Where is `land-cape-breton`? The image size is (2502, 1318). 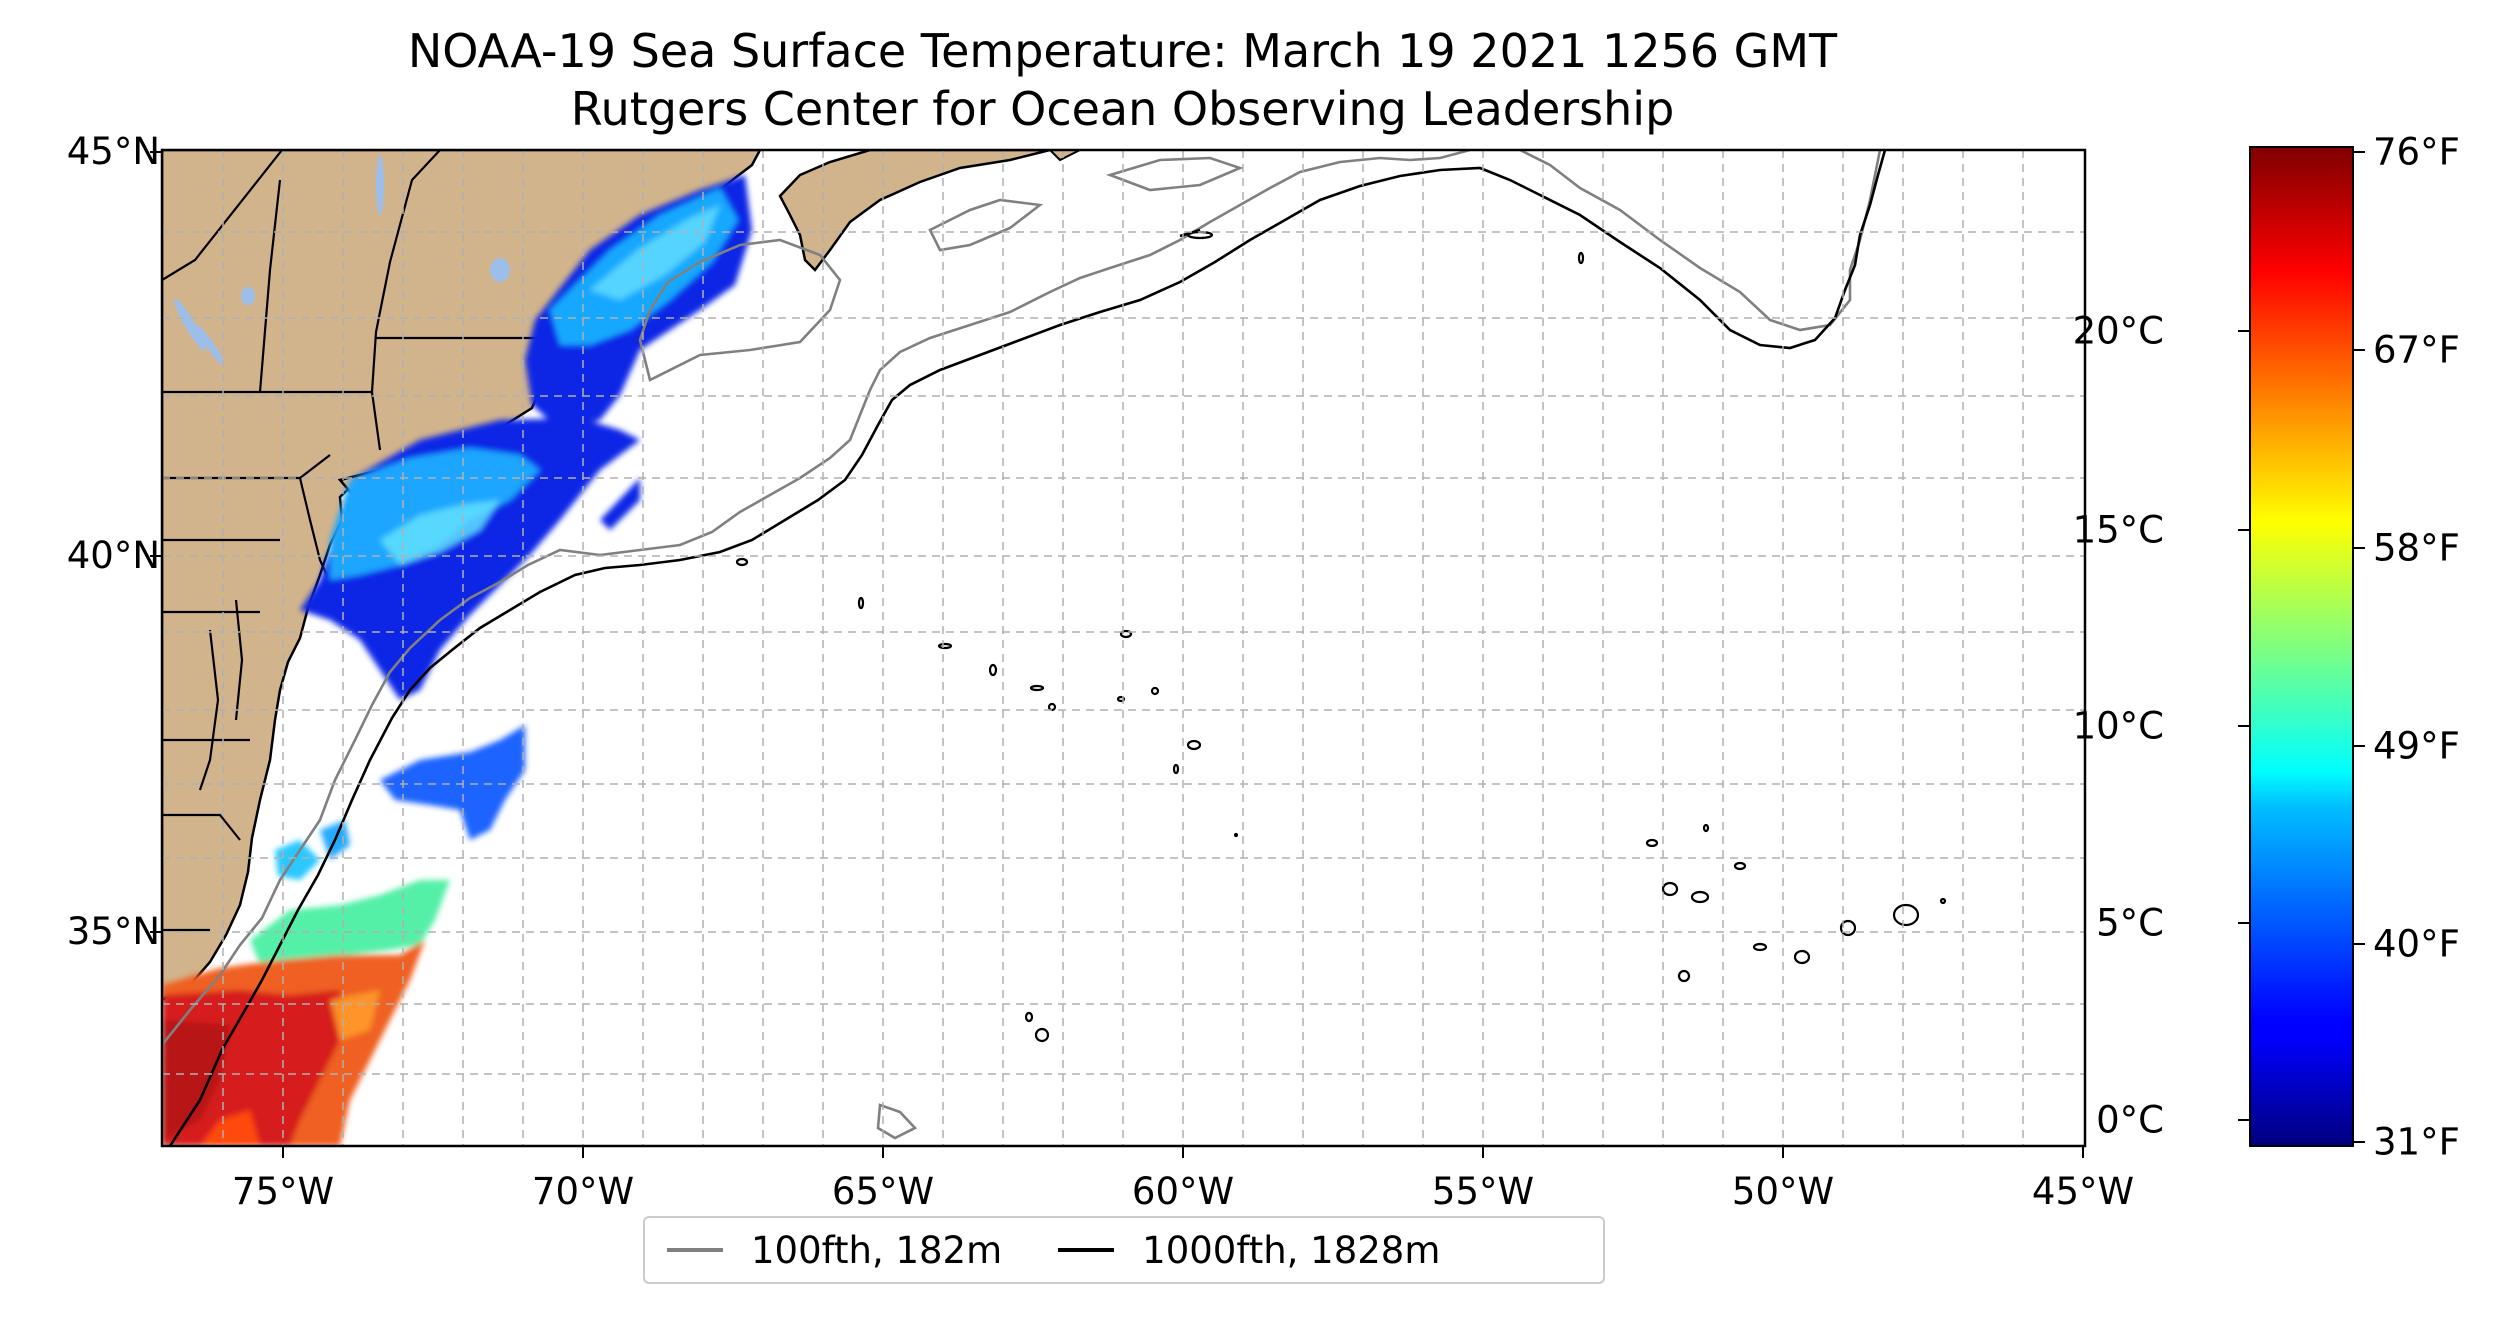
land-cape-breton is located at coordinates (1064, 156).